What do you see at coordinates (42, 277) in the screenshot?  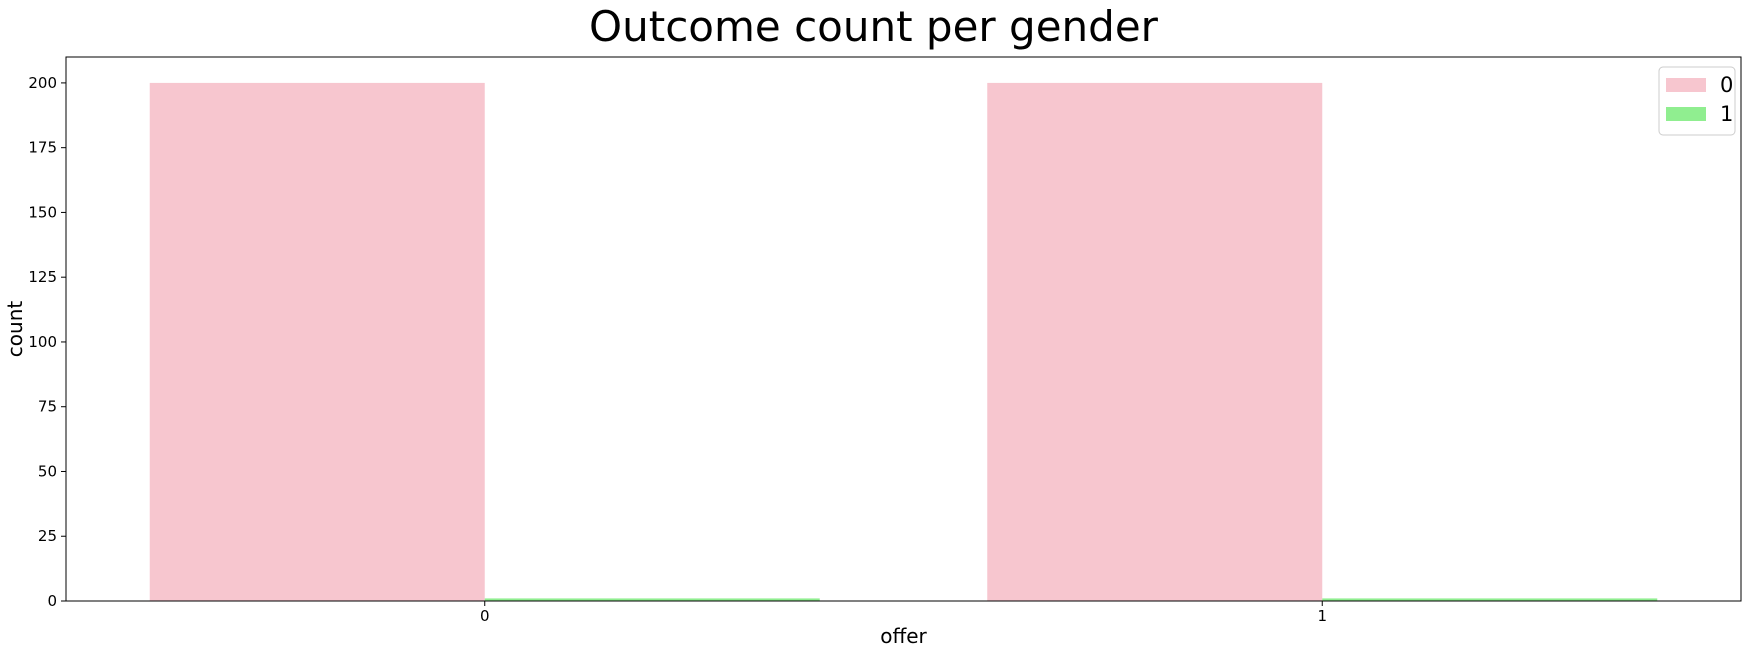 I see `y-tick-label: 125` at bounding box center [42, 277].